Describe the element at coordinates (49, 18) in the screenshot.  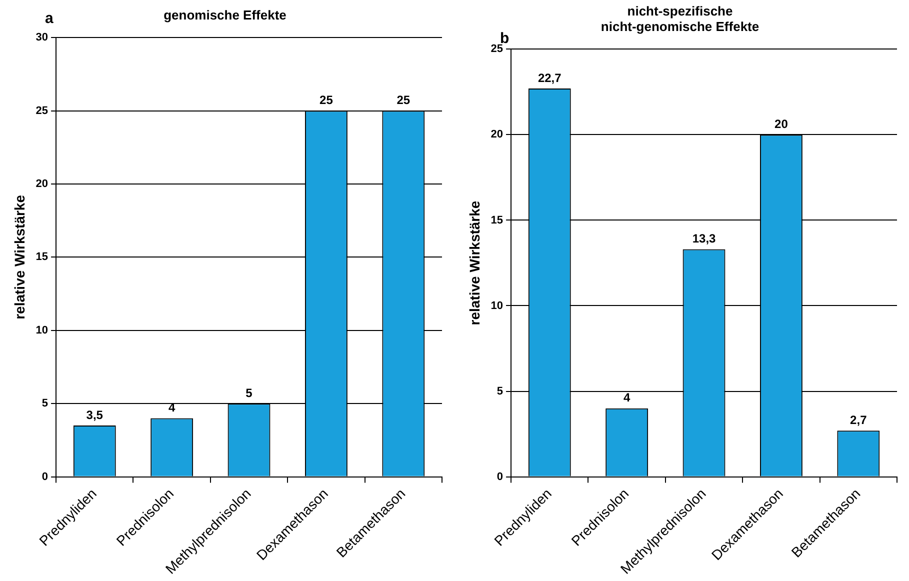
I see `text: a` at that location.